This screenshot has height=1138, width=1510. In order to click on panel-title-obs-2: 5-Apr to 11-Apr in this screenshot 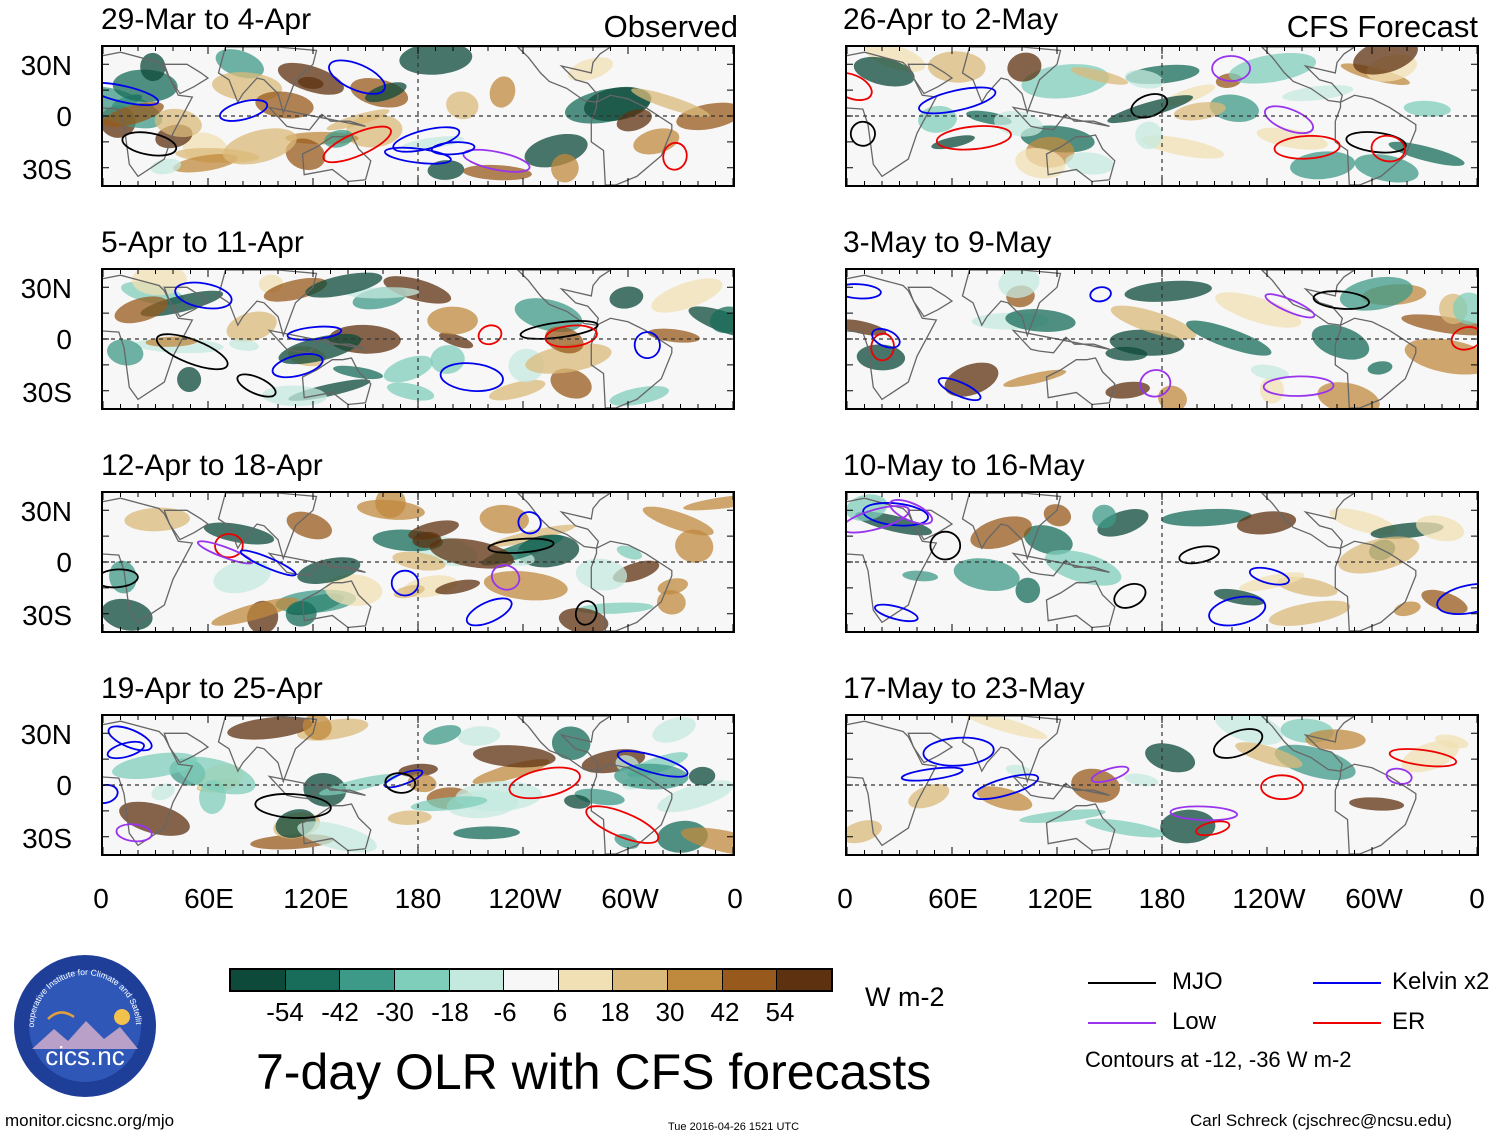, I will do `click(202, 242)`.